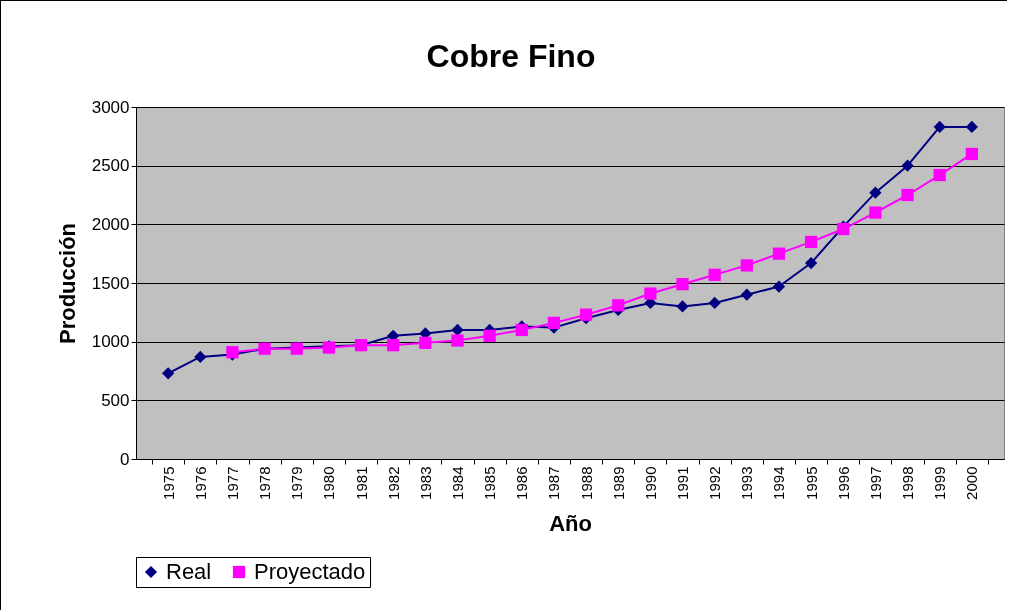 The image size is (1010, 612). Describe the element at coordinates (232, 483) in the screenshot. I see `x-tick-label: 1977` at that location.